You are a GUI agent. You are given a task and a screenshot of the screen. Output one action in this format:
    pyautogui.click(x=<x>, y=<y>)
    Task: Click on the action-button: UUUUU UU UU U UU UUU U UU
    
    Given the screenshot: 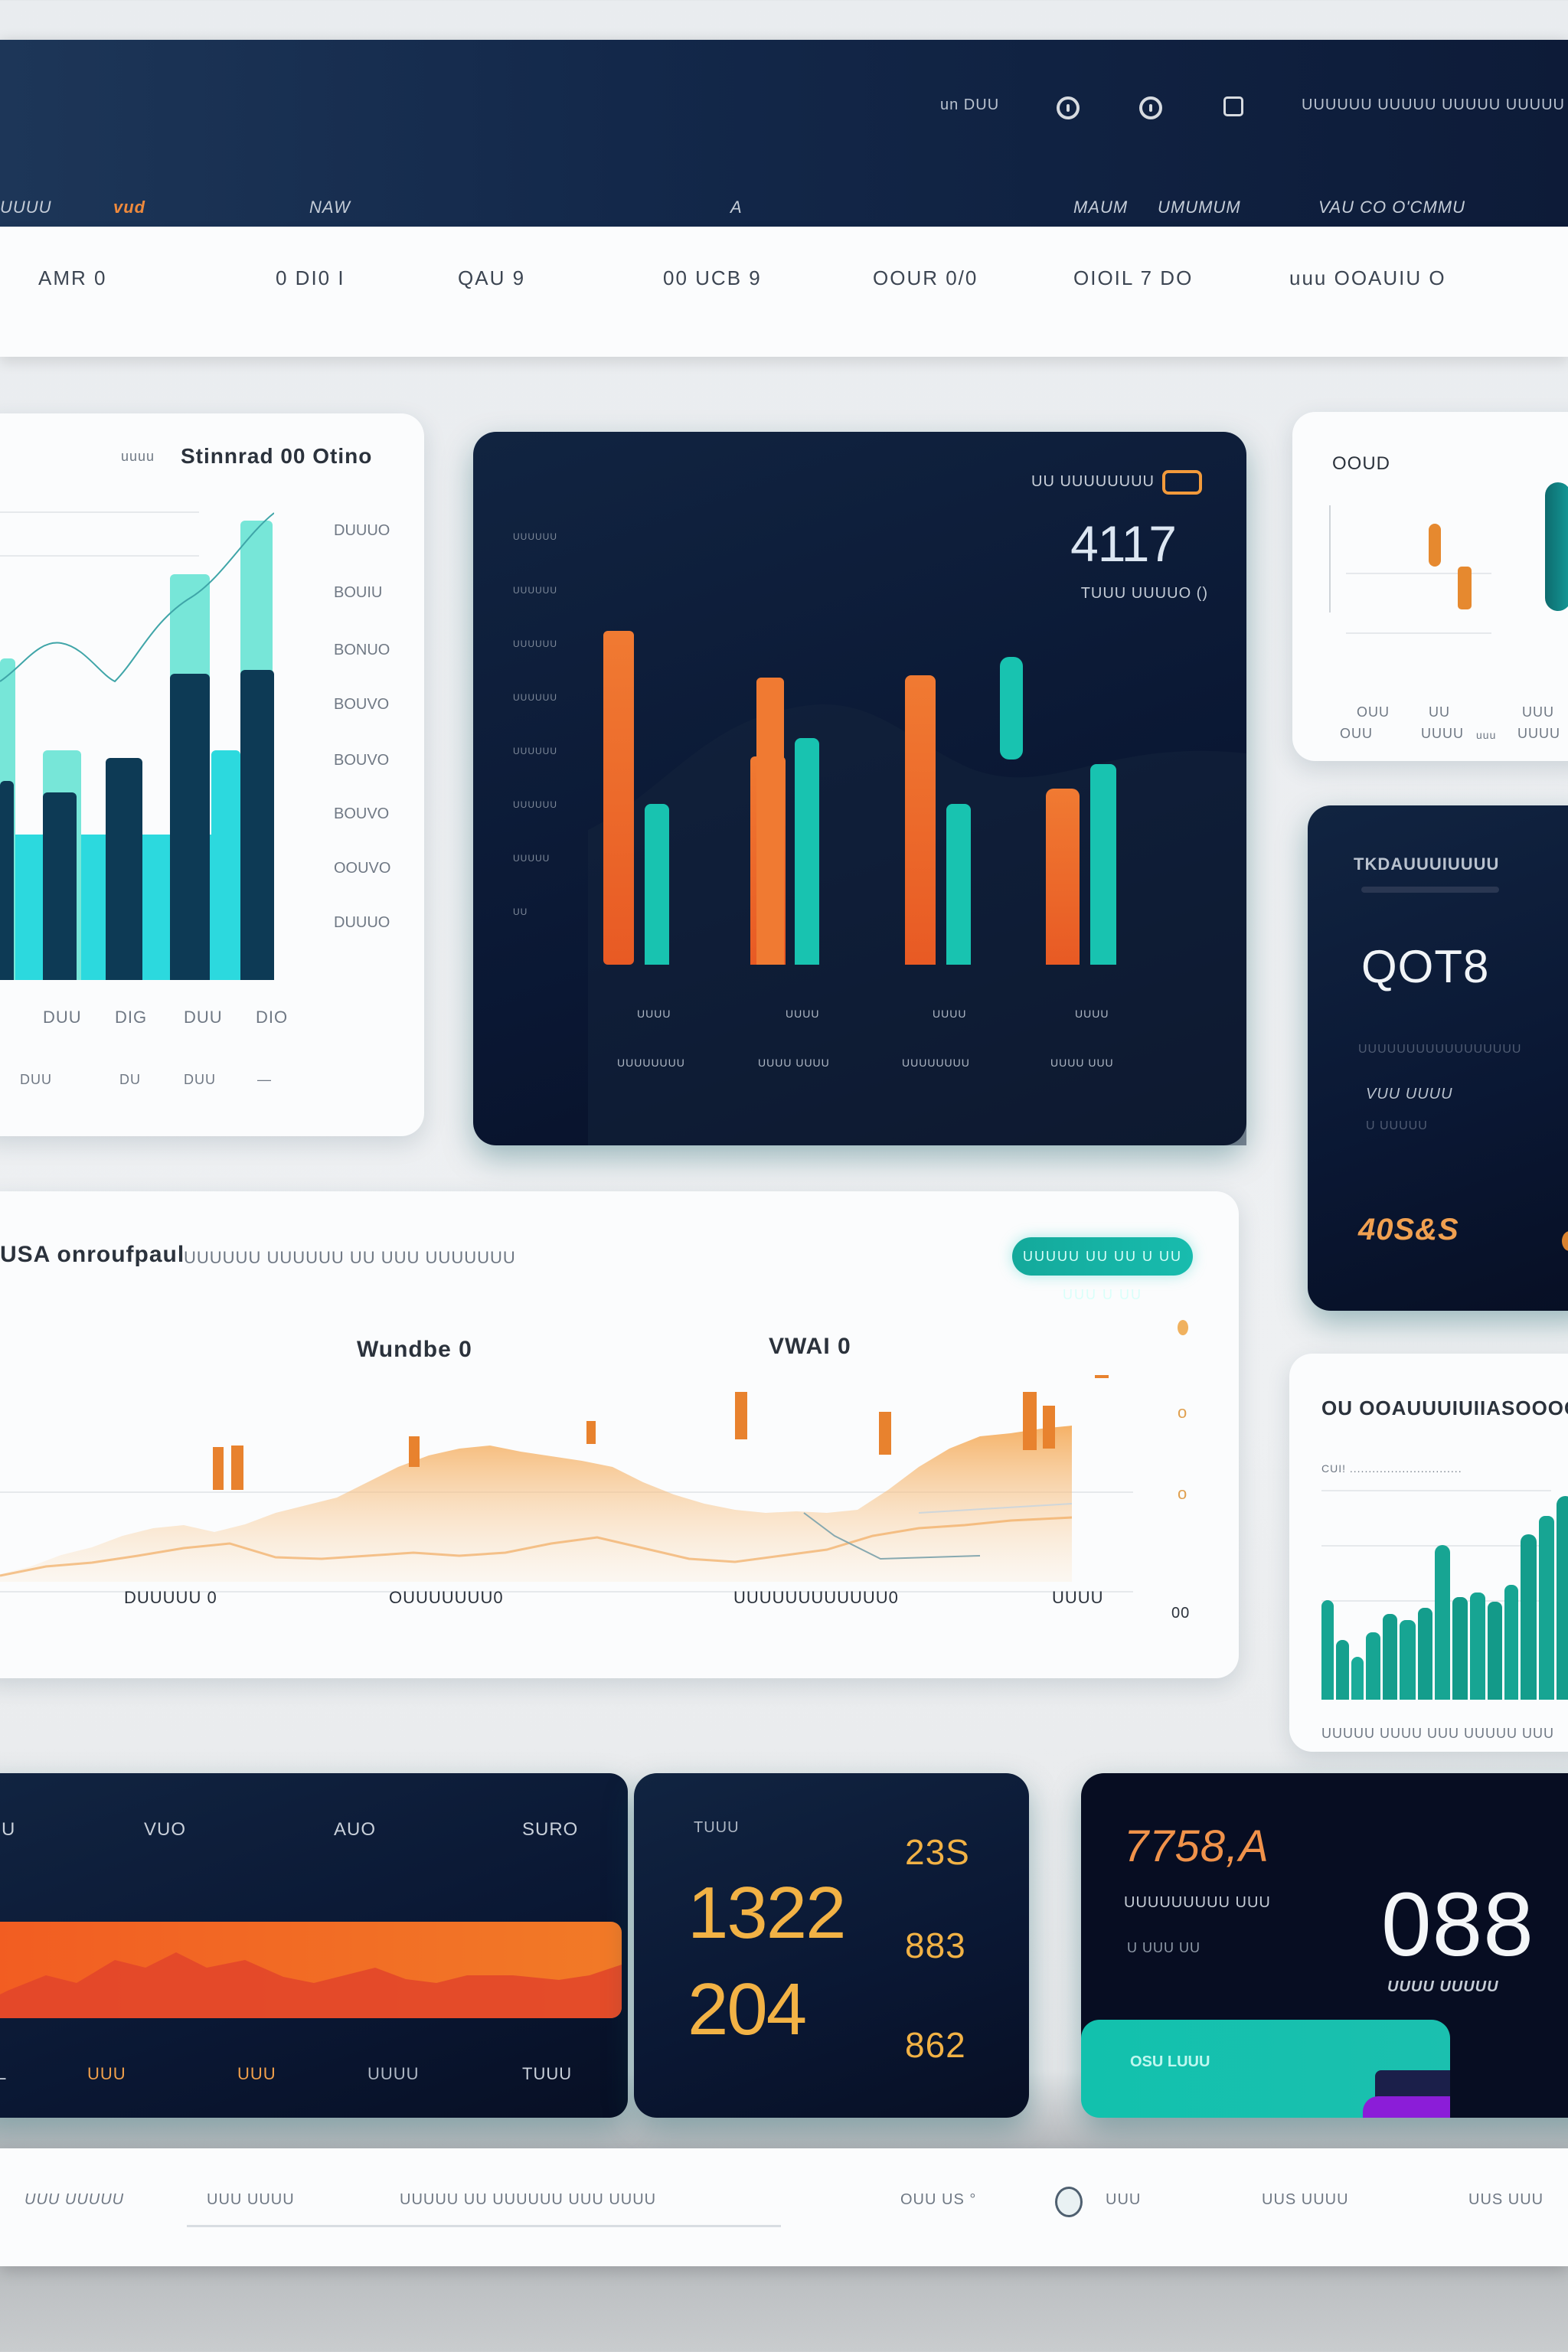 What is the action you would take?
    pyautogui.click(x=1102, y=1269)
    